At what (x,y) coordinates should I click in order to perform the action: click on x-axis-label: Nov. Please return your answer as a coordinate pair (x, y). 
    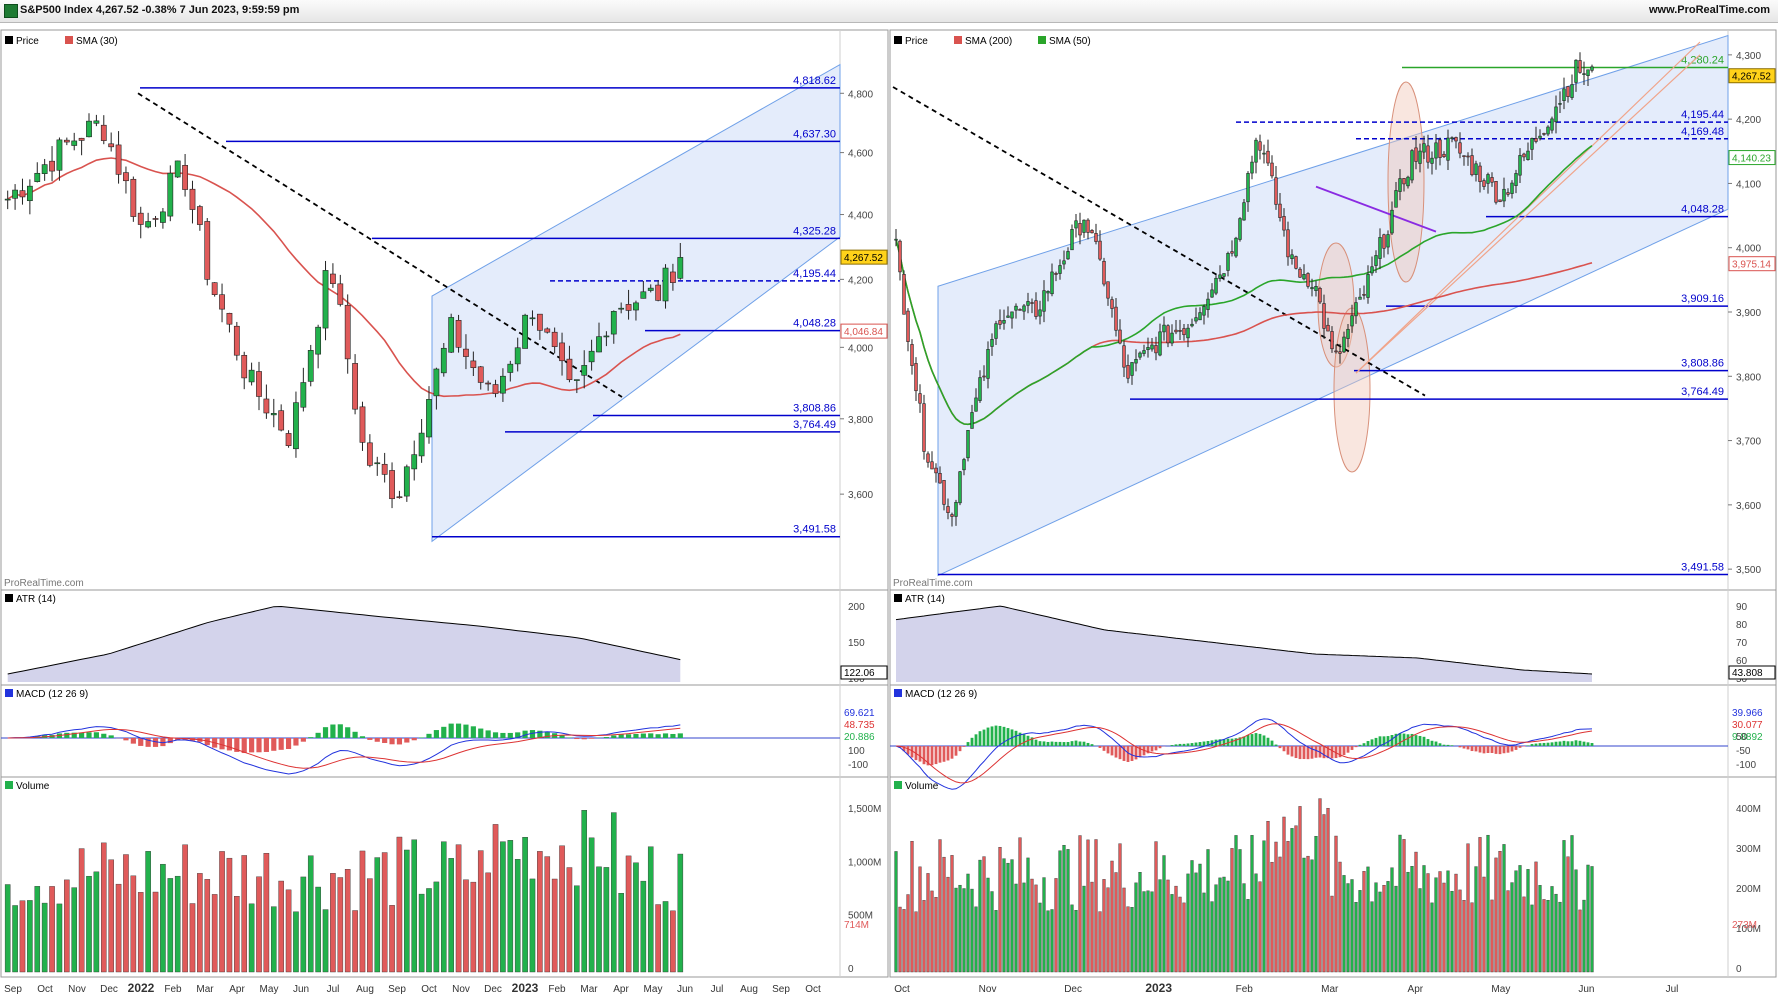
    Looking at the image, I should click on (988, 989).